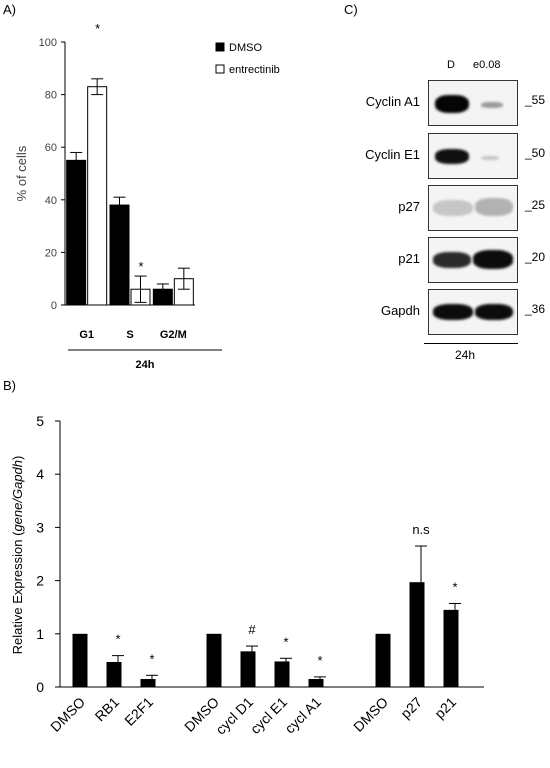  I want to click on protein-label: Cyclin E1, so click(392, 154).